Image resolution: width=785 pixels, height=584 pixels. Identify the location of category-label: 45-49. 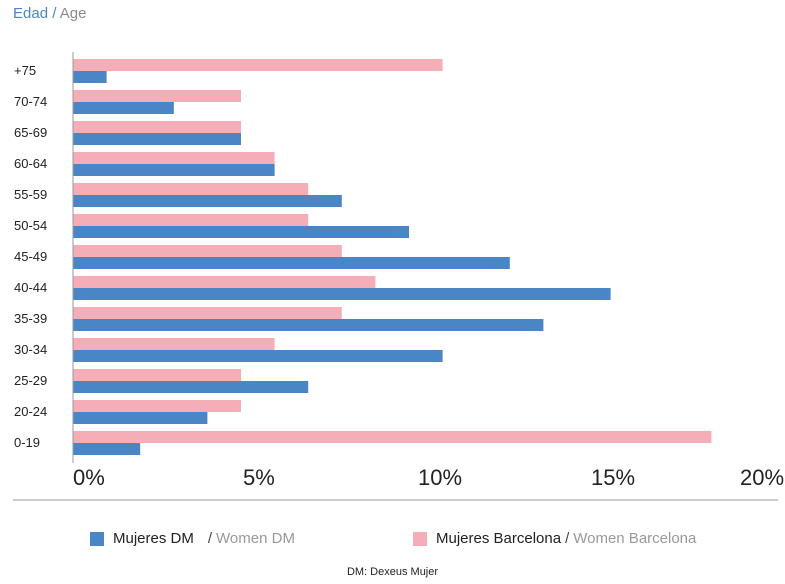
(30, 256).